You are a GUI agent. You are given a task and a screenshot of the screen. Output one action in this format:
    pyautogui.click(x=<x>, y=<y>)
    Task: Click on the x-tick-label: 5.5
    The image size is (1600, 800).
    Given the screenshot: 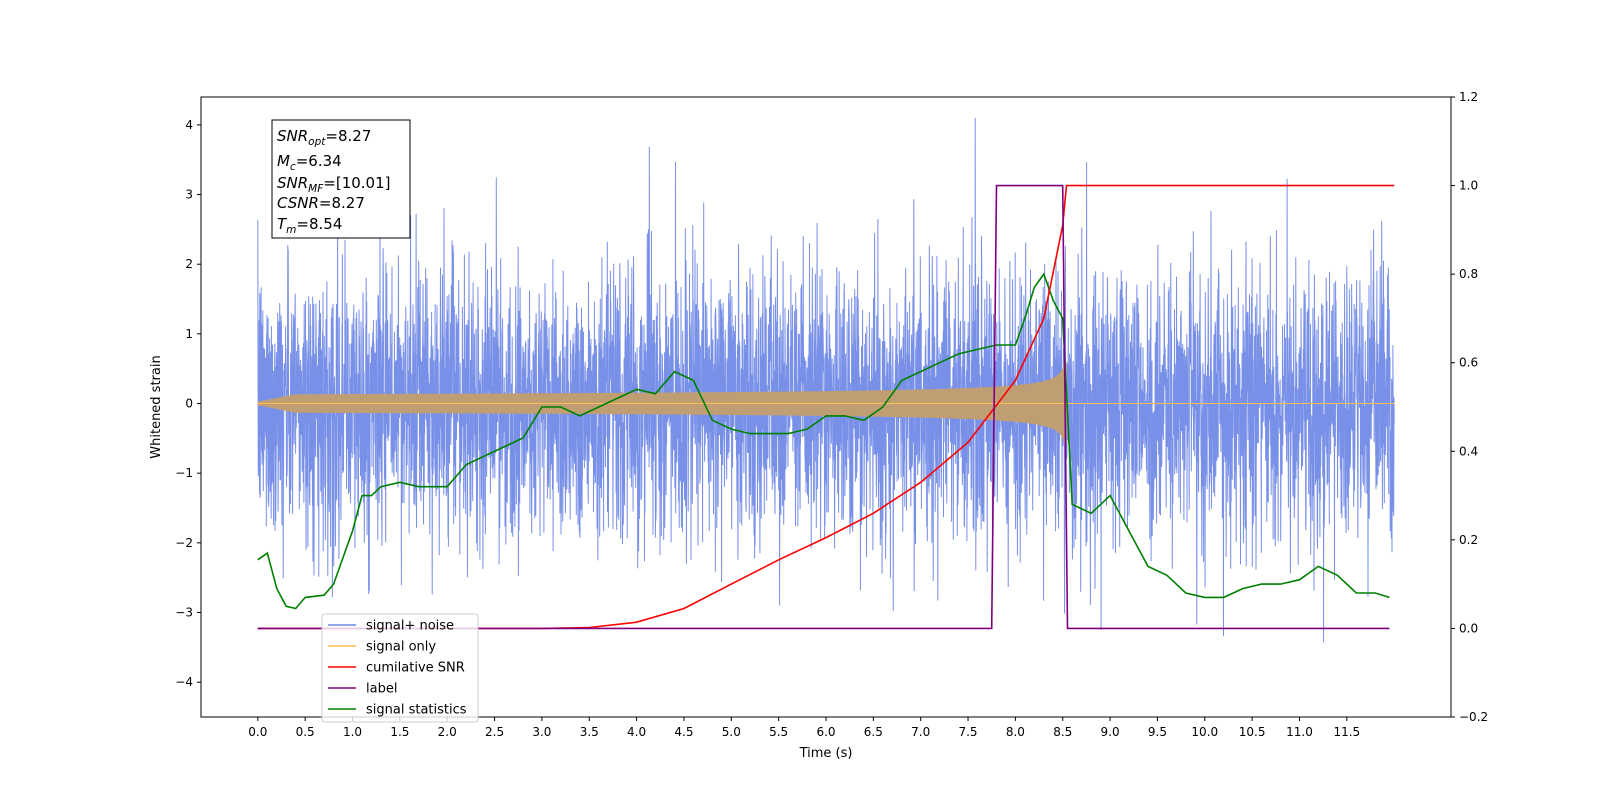 What is the action you would take?
    pyautogui.click(x=778, y=732)
    